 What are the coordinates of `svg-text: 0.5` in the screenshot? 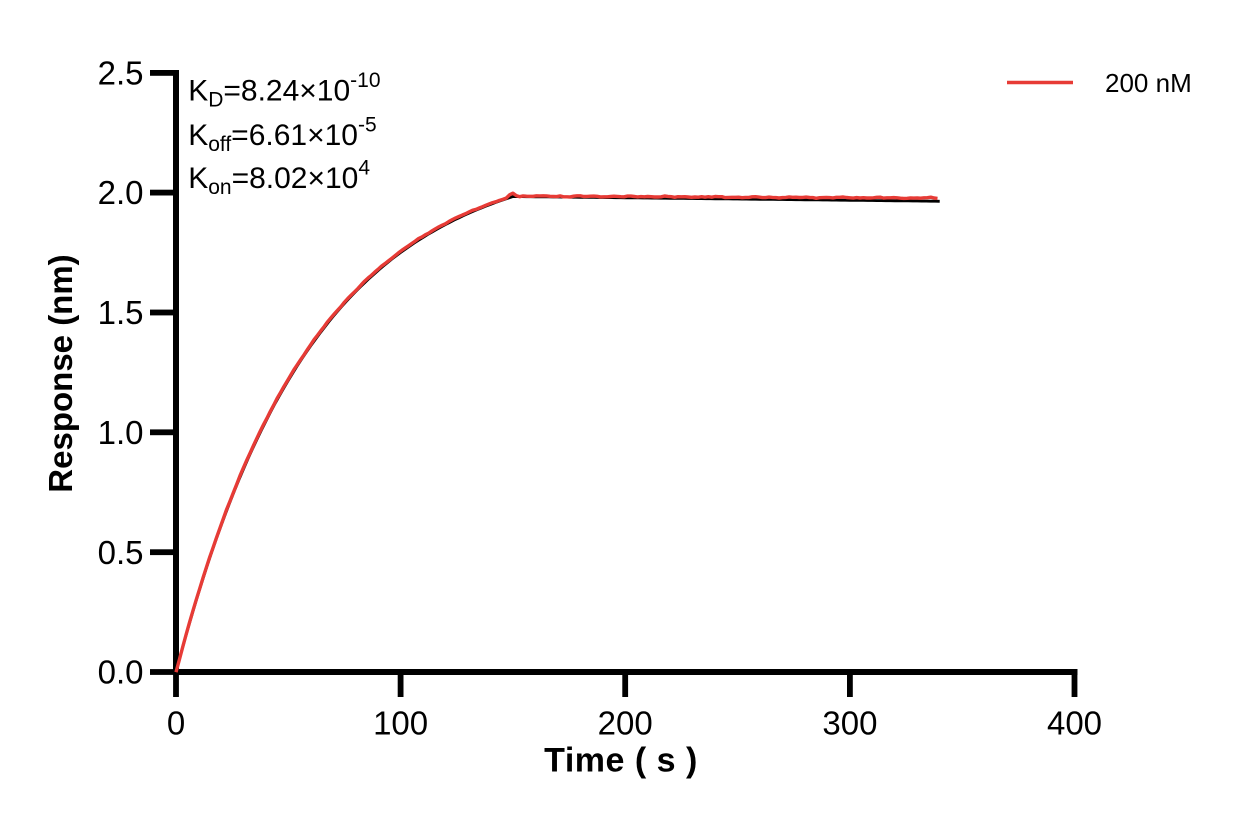 It's located at (121, 552).